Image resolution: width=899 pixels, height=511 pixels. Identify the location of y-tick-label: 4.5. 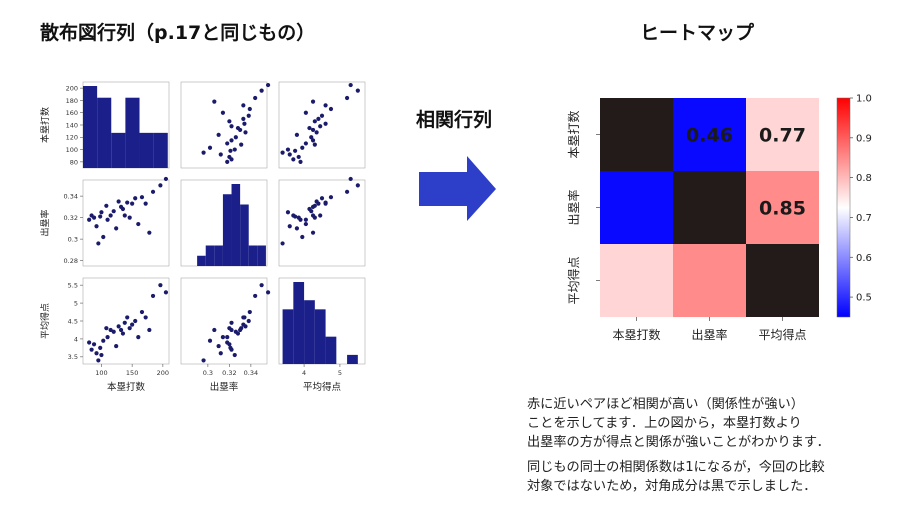
(73, 321).